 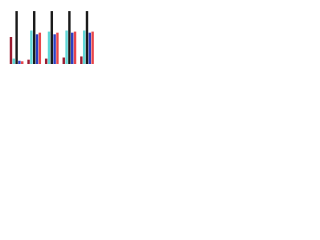 I want to click on chart, so click(x=51, y=38).